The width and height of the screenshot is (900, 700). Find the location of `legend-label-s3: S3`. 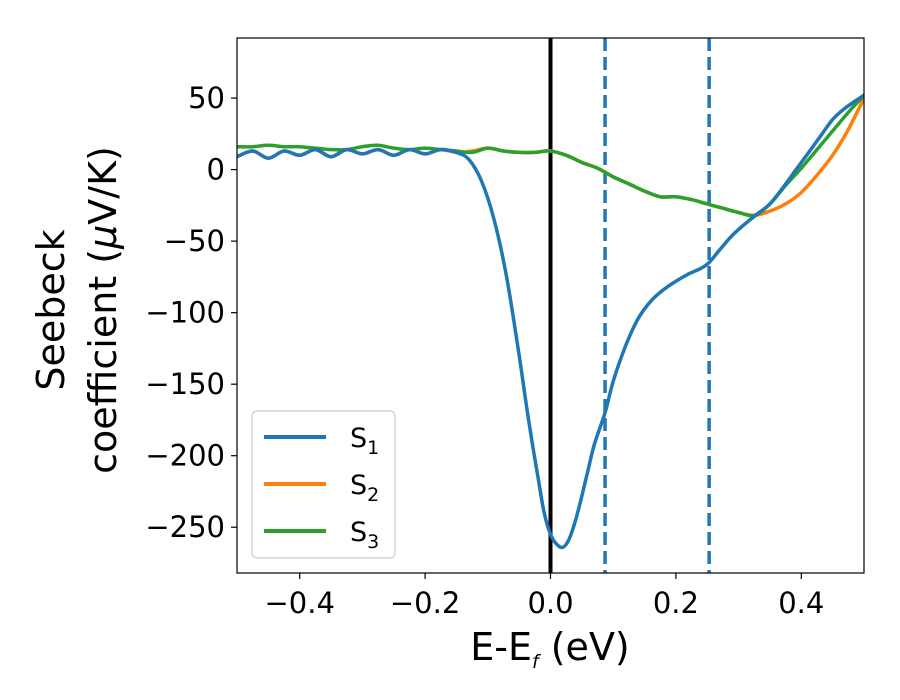

legend-label-s3: S3 is located at coordinates (364, 535).